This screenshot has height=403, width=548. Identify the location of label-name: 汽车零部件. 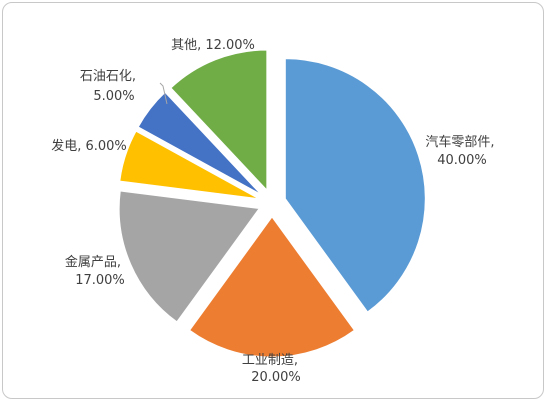
(457, 142).